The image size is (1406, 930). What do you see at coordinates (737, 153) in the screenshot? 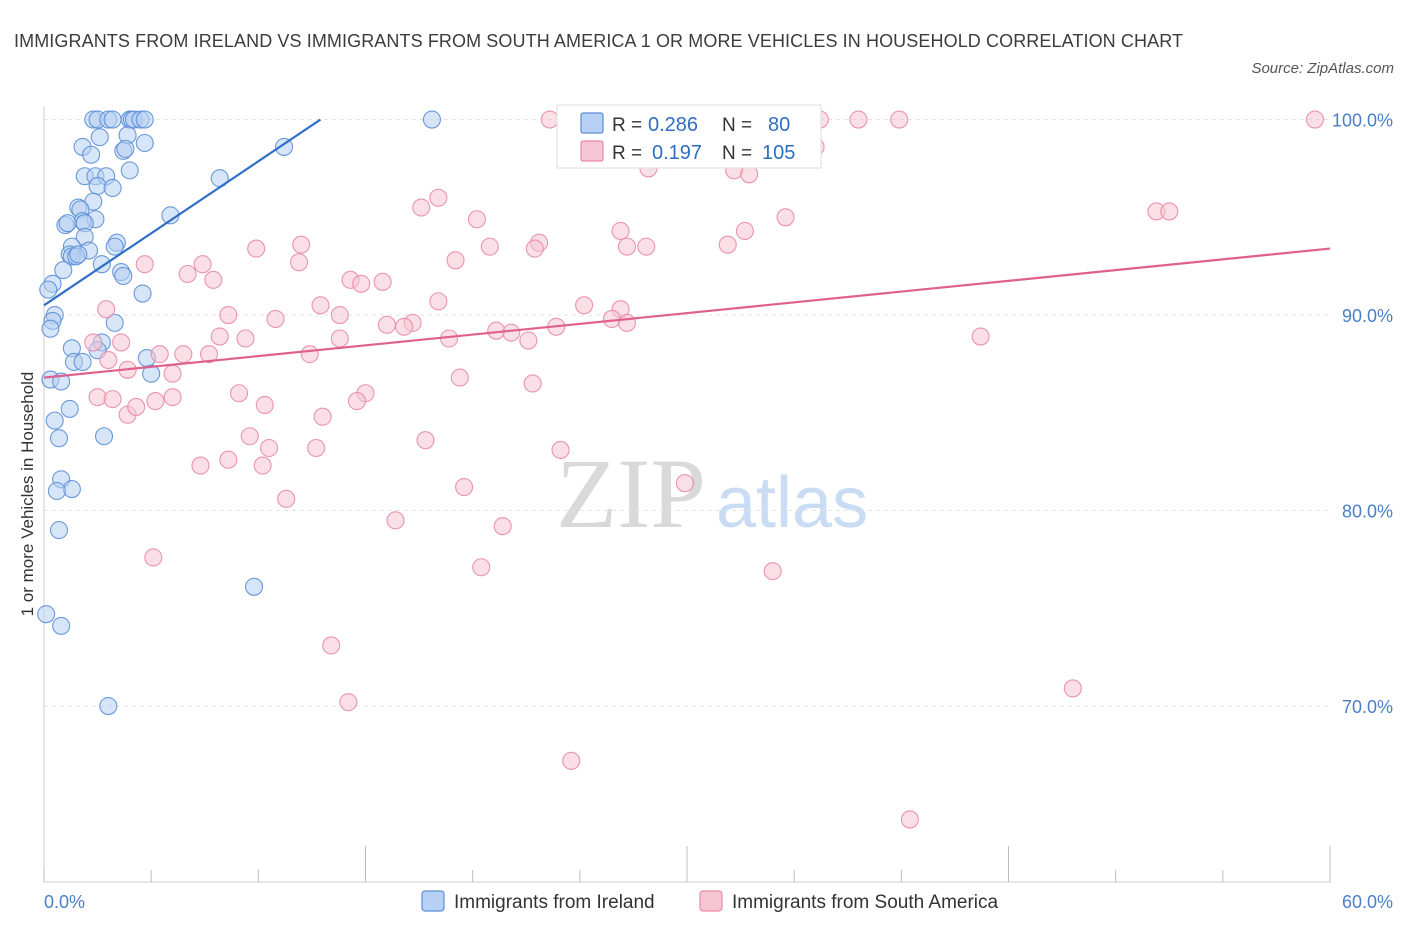
I see `legend-n-label-south-america: N =` at bounding box center [737, 153].